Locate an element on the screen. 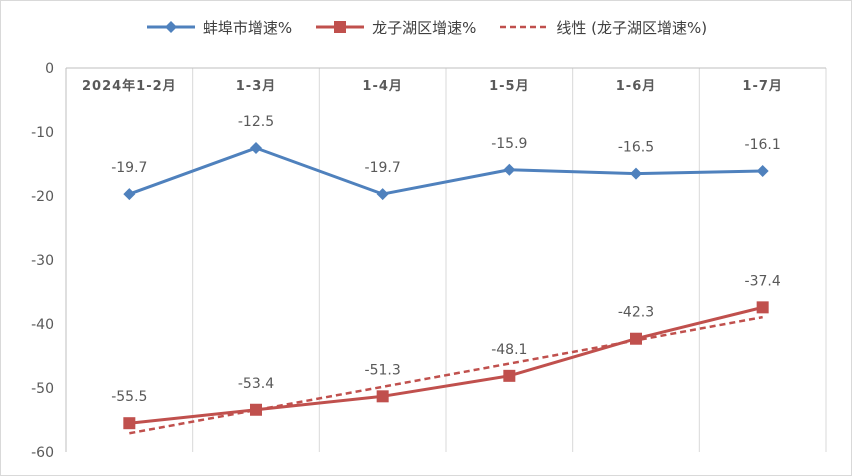 The height and width of the screenshot is (476, 852). legend-item-bengbu: 蚌埠市增速% is located at coordinates (218, 27).